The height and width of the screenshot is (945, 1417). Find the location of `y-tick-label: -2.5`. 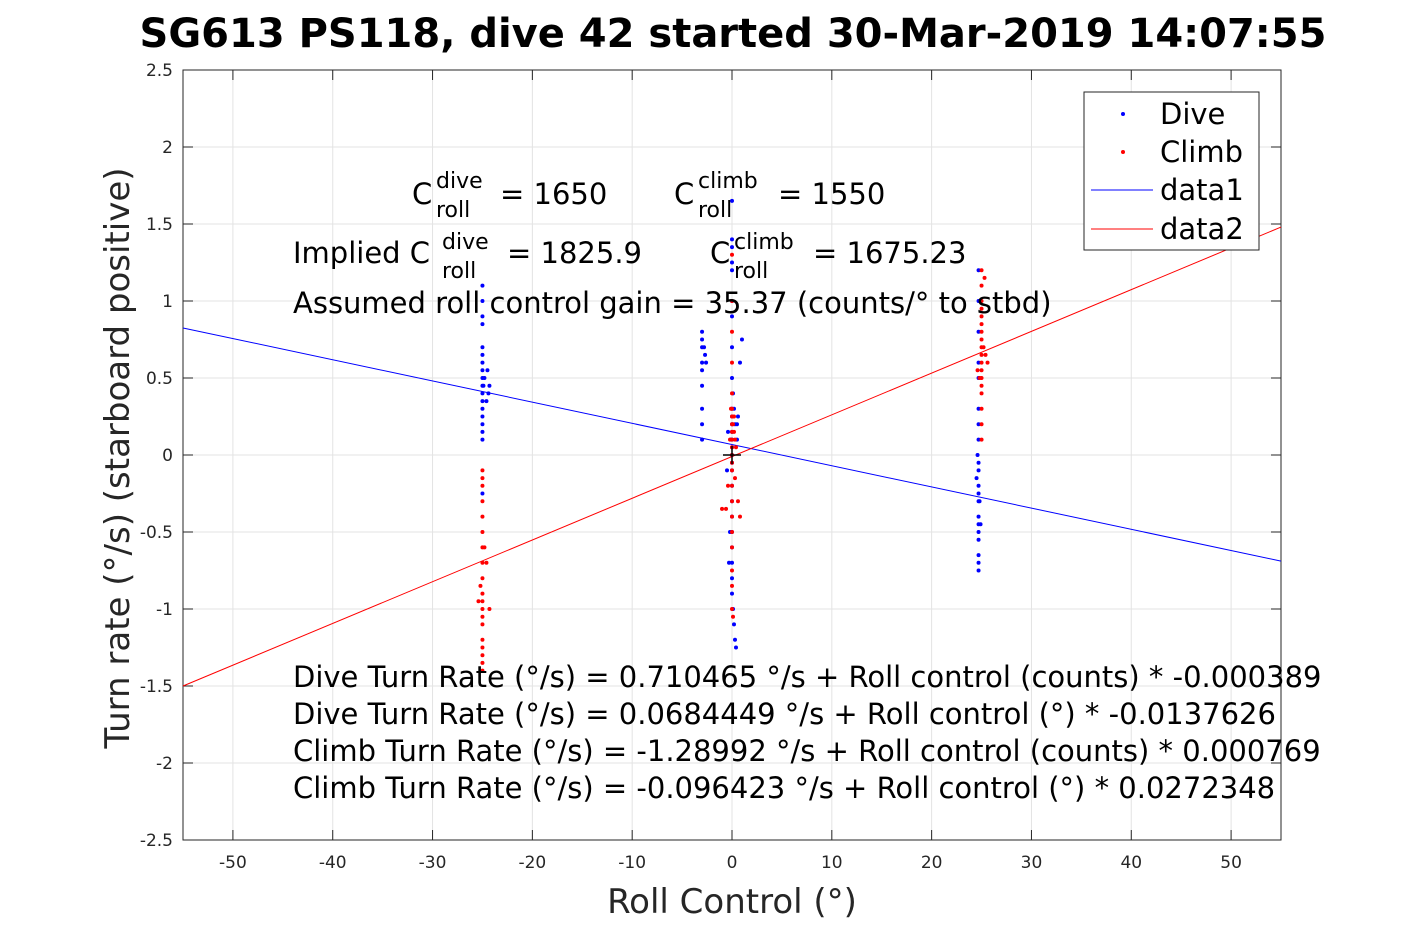

y-tick-label: -2.5 is located at coordinates (156, 841).